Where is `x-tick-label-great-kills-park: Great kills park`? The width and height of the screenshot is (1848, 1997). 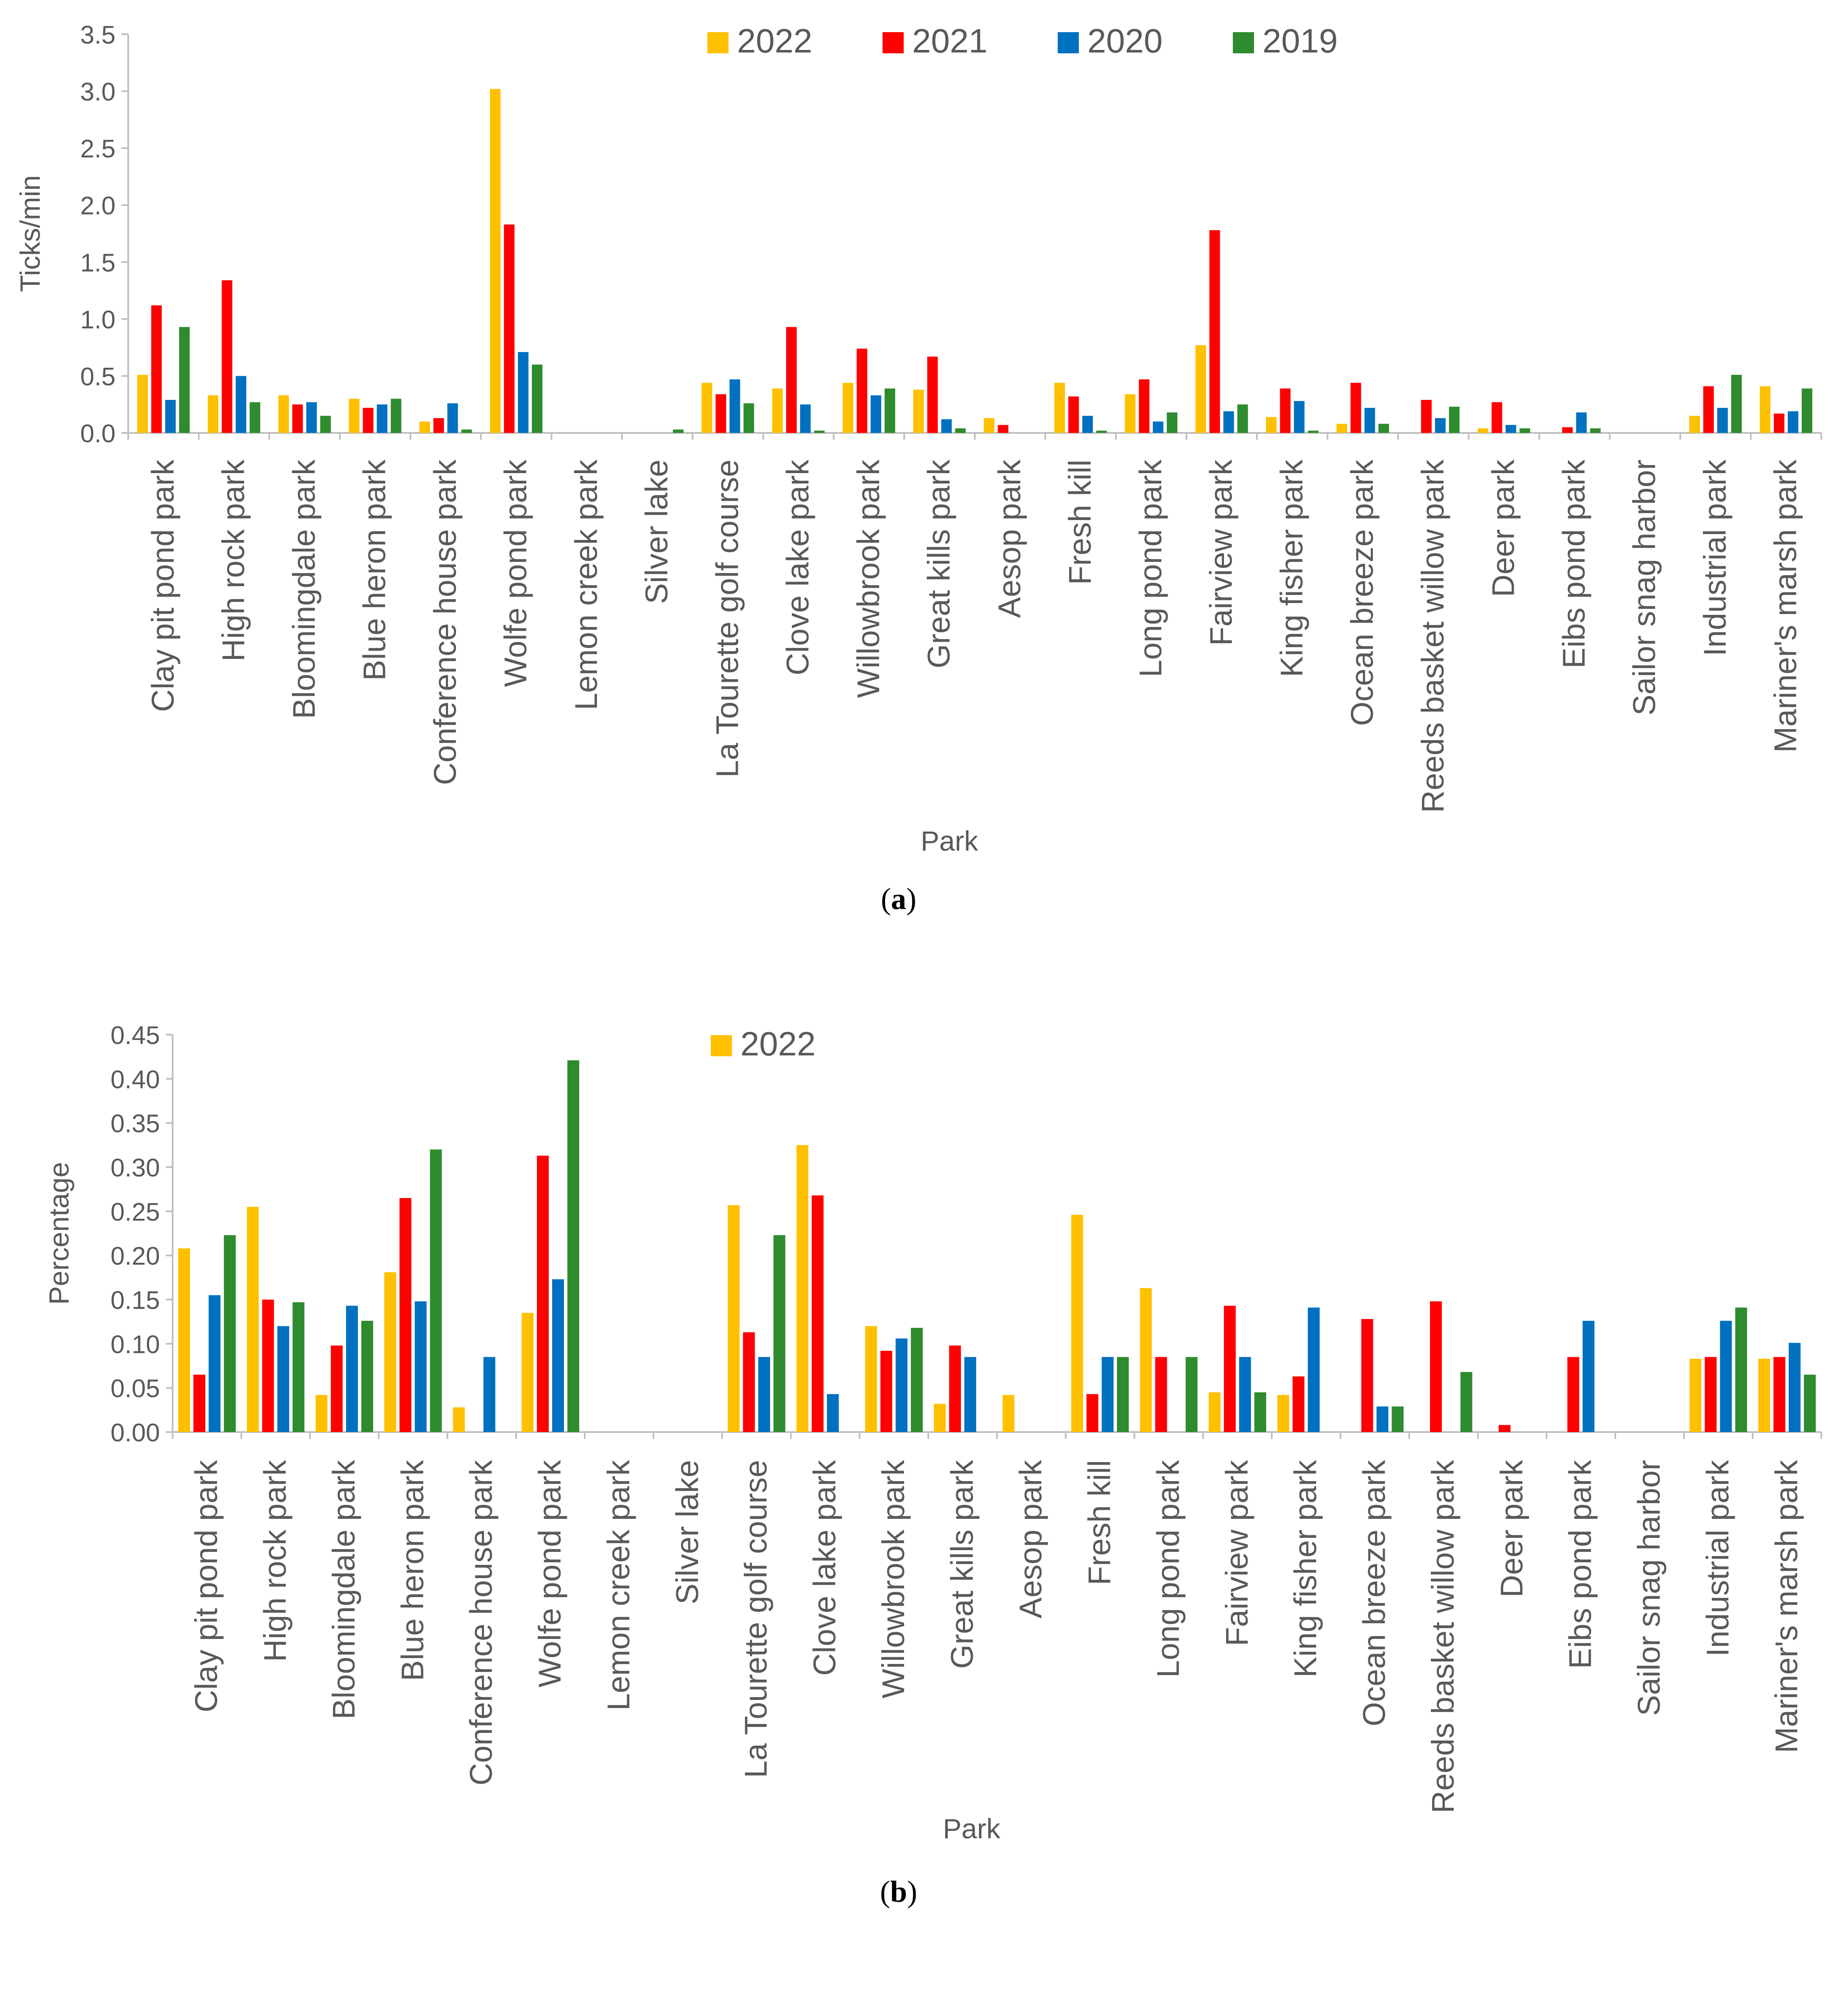 x-tick-label-great-kills-park: Great kills park is located at coordinates (962, 1564).